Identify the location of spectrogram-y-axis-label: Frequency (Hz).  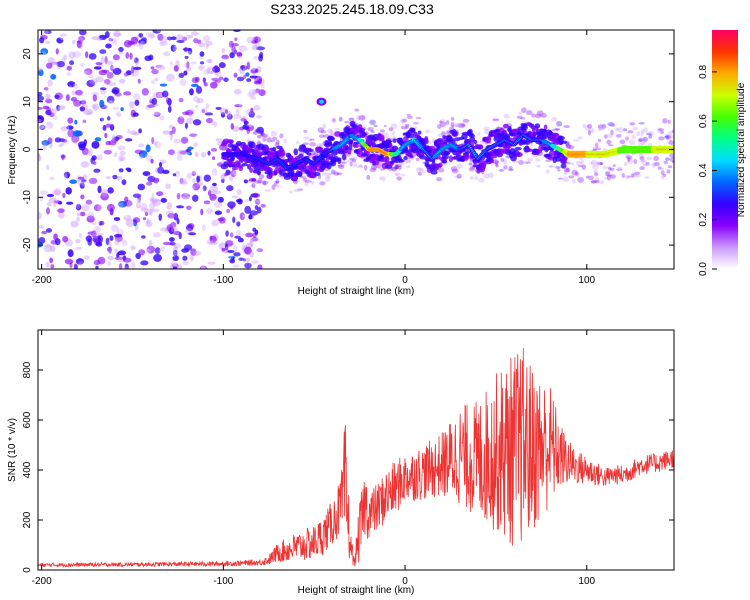
(12, 150).